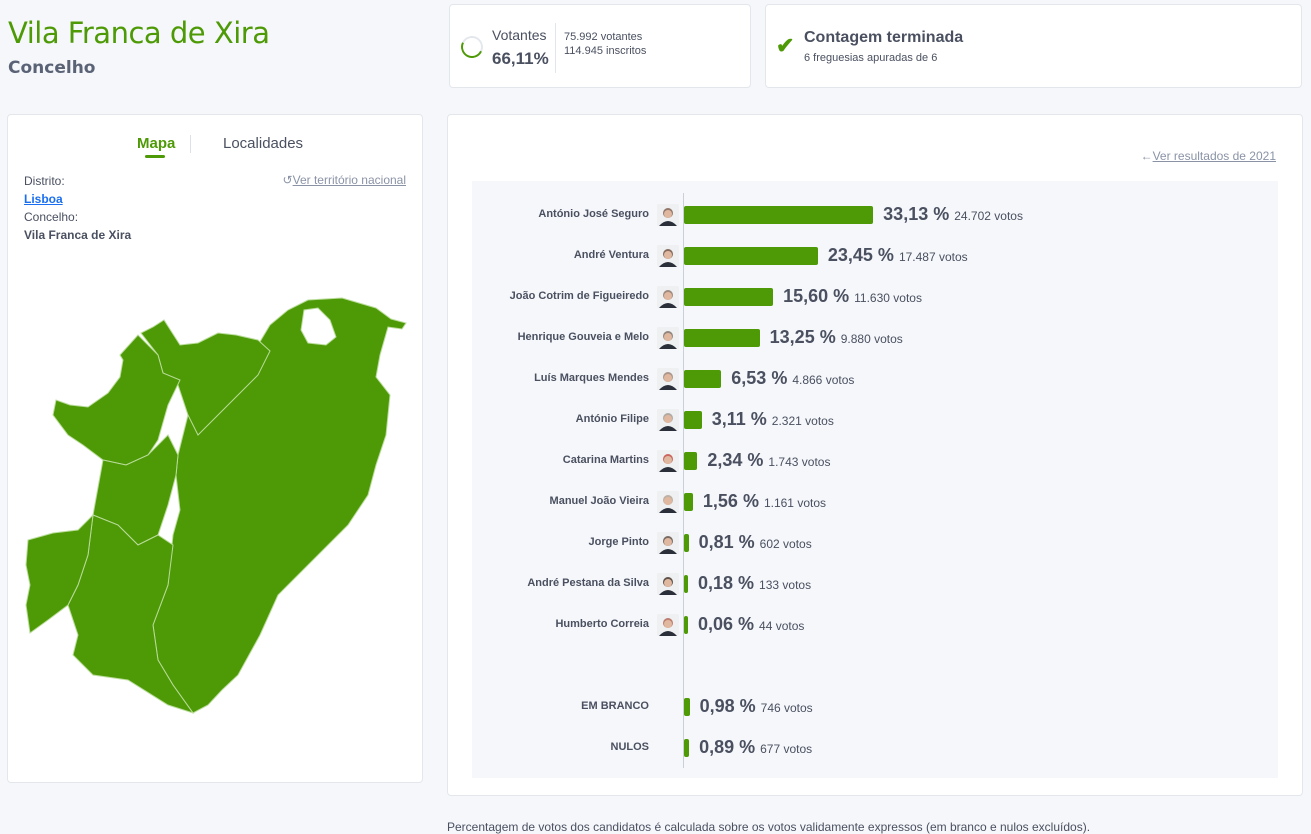  I want to click on result-percent: 6,53 %, so click(759, 378).